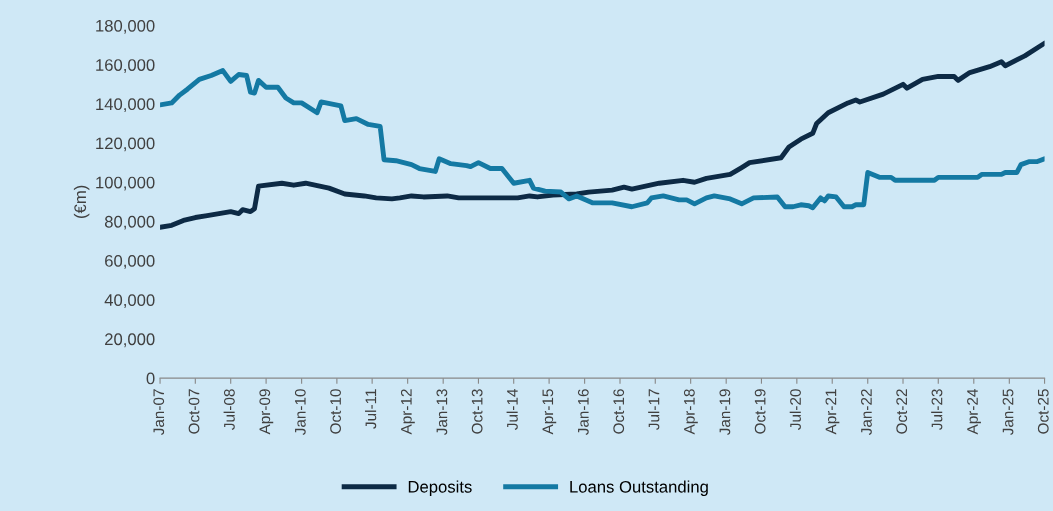 The image size is (1053, 511). What do you see at coordinates (125, 26) in the screenshot?
I see `y-tick-label: 180,000` at bounding box center [125, 26].